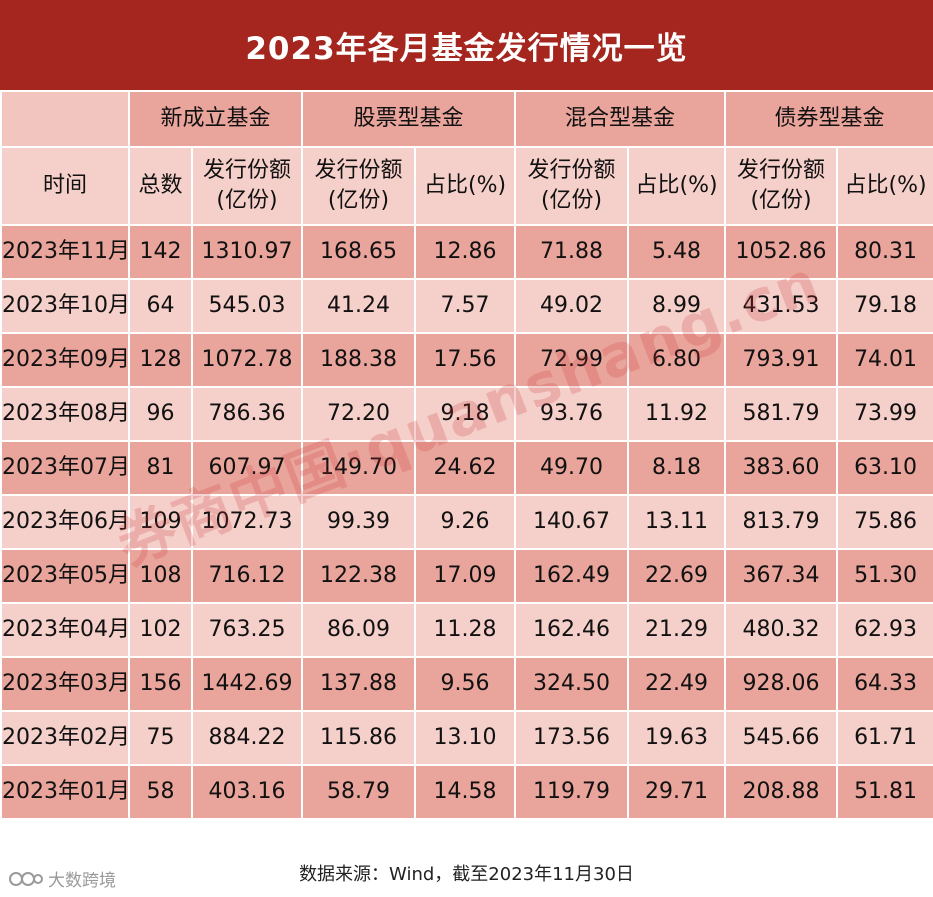  I want to click on cell-stock-amount: 41.24, so click(359, 306).